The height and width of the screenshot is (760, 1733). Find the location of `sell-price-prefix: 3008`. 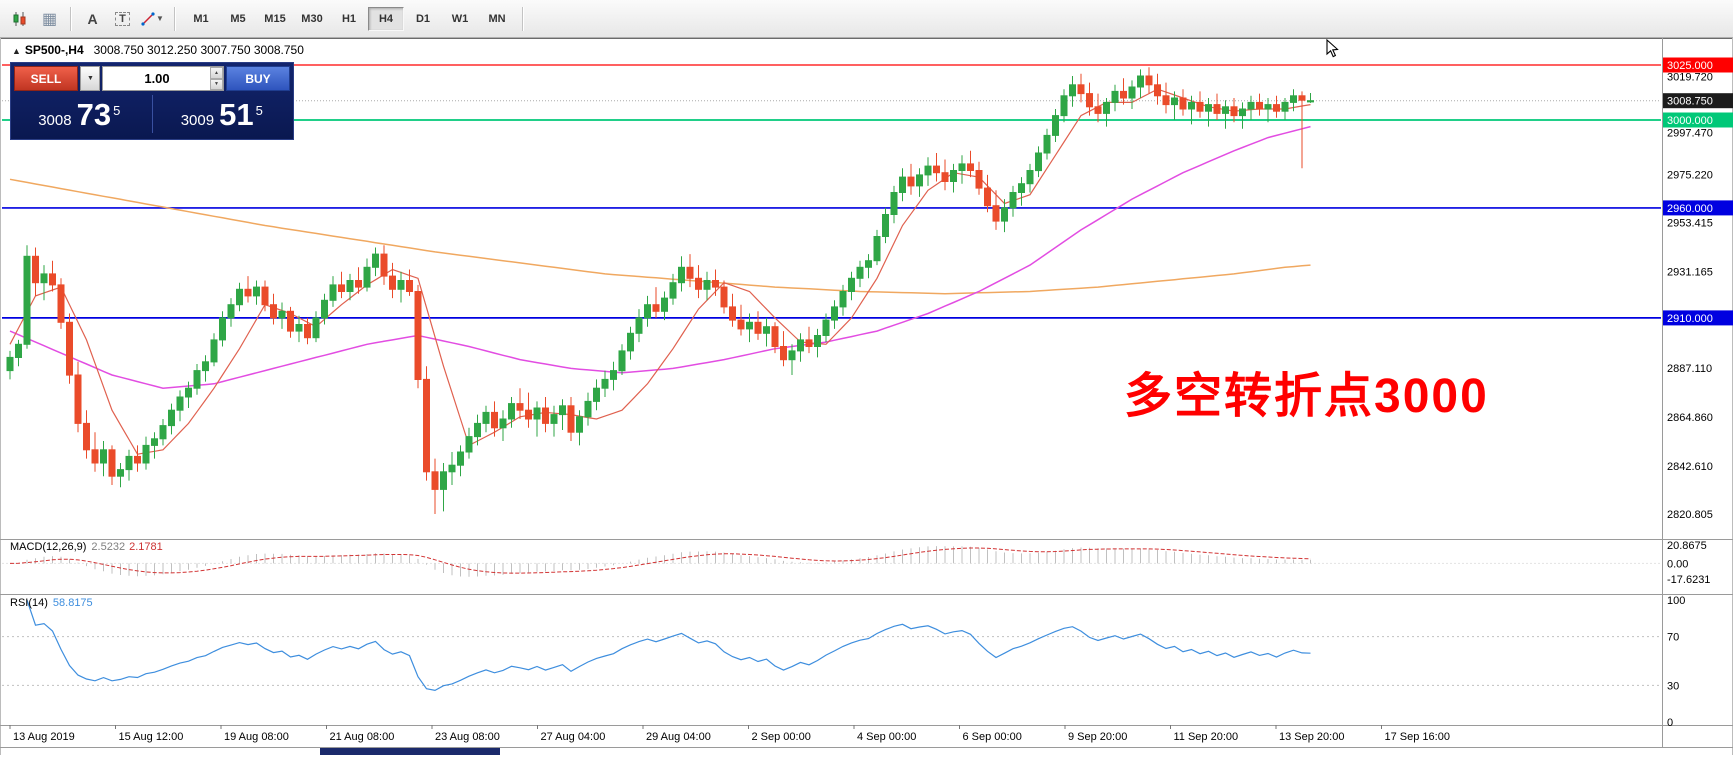

sell-price-prefix: 3008 is located at coordinates (55, 120).